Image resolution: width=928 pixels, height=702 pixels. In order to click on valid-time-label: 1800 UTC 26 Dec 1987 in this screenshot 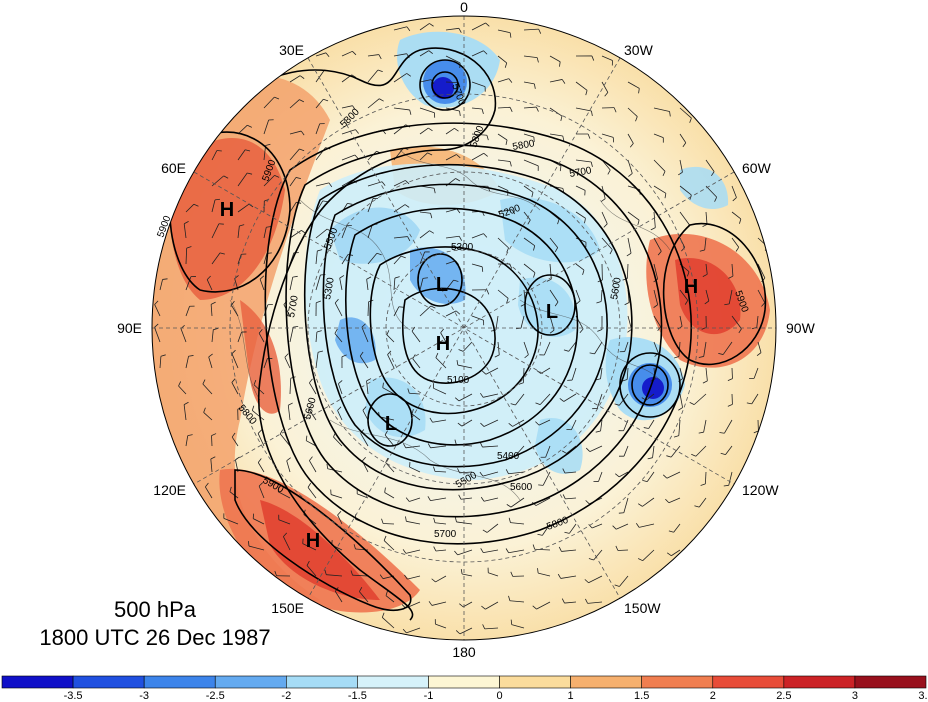, I will do `click(154, 637)`.